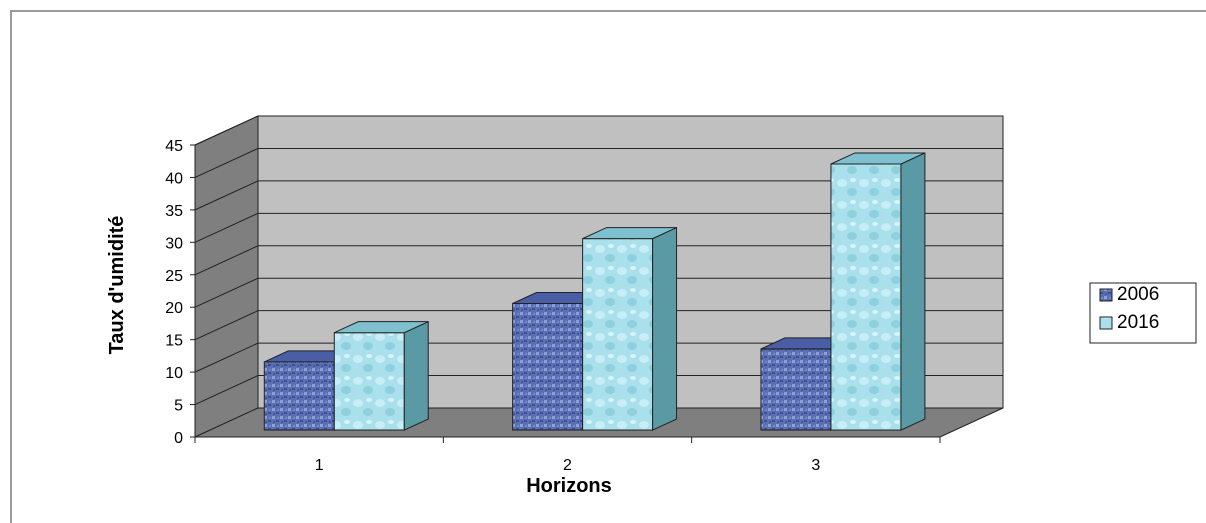 The image size is (1206, 523). I want to click on y-axis-label: Taux d'umidité, so click(117, 285).